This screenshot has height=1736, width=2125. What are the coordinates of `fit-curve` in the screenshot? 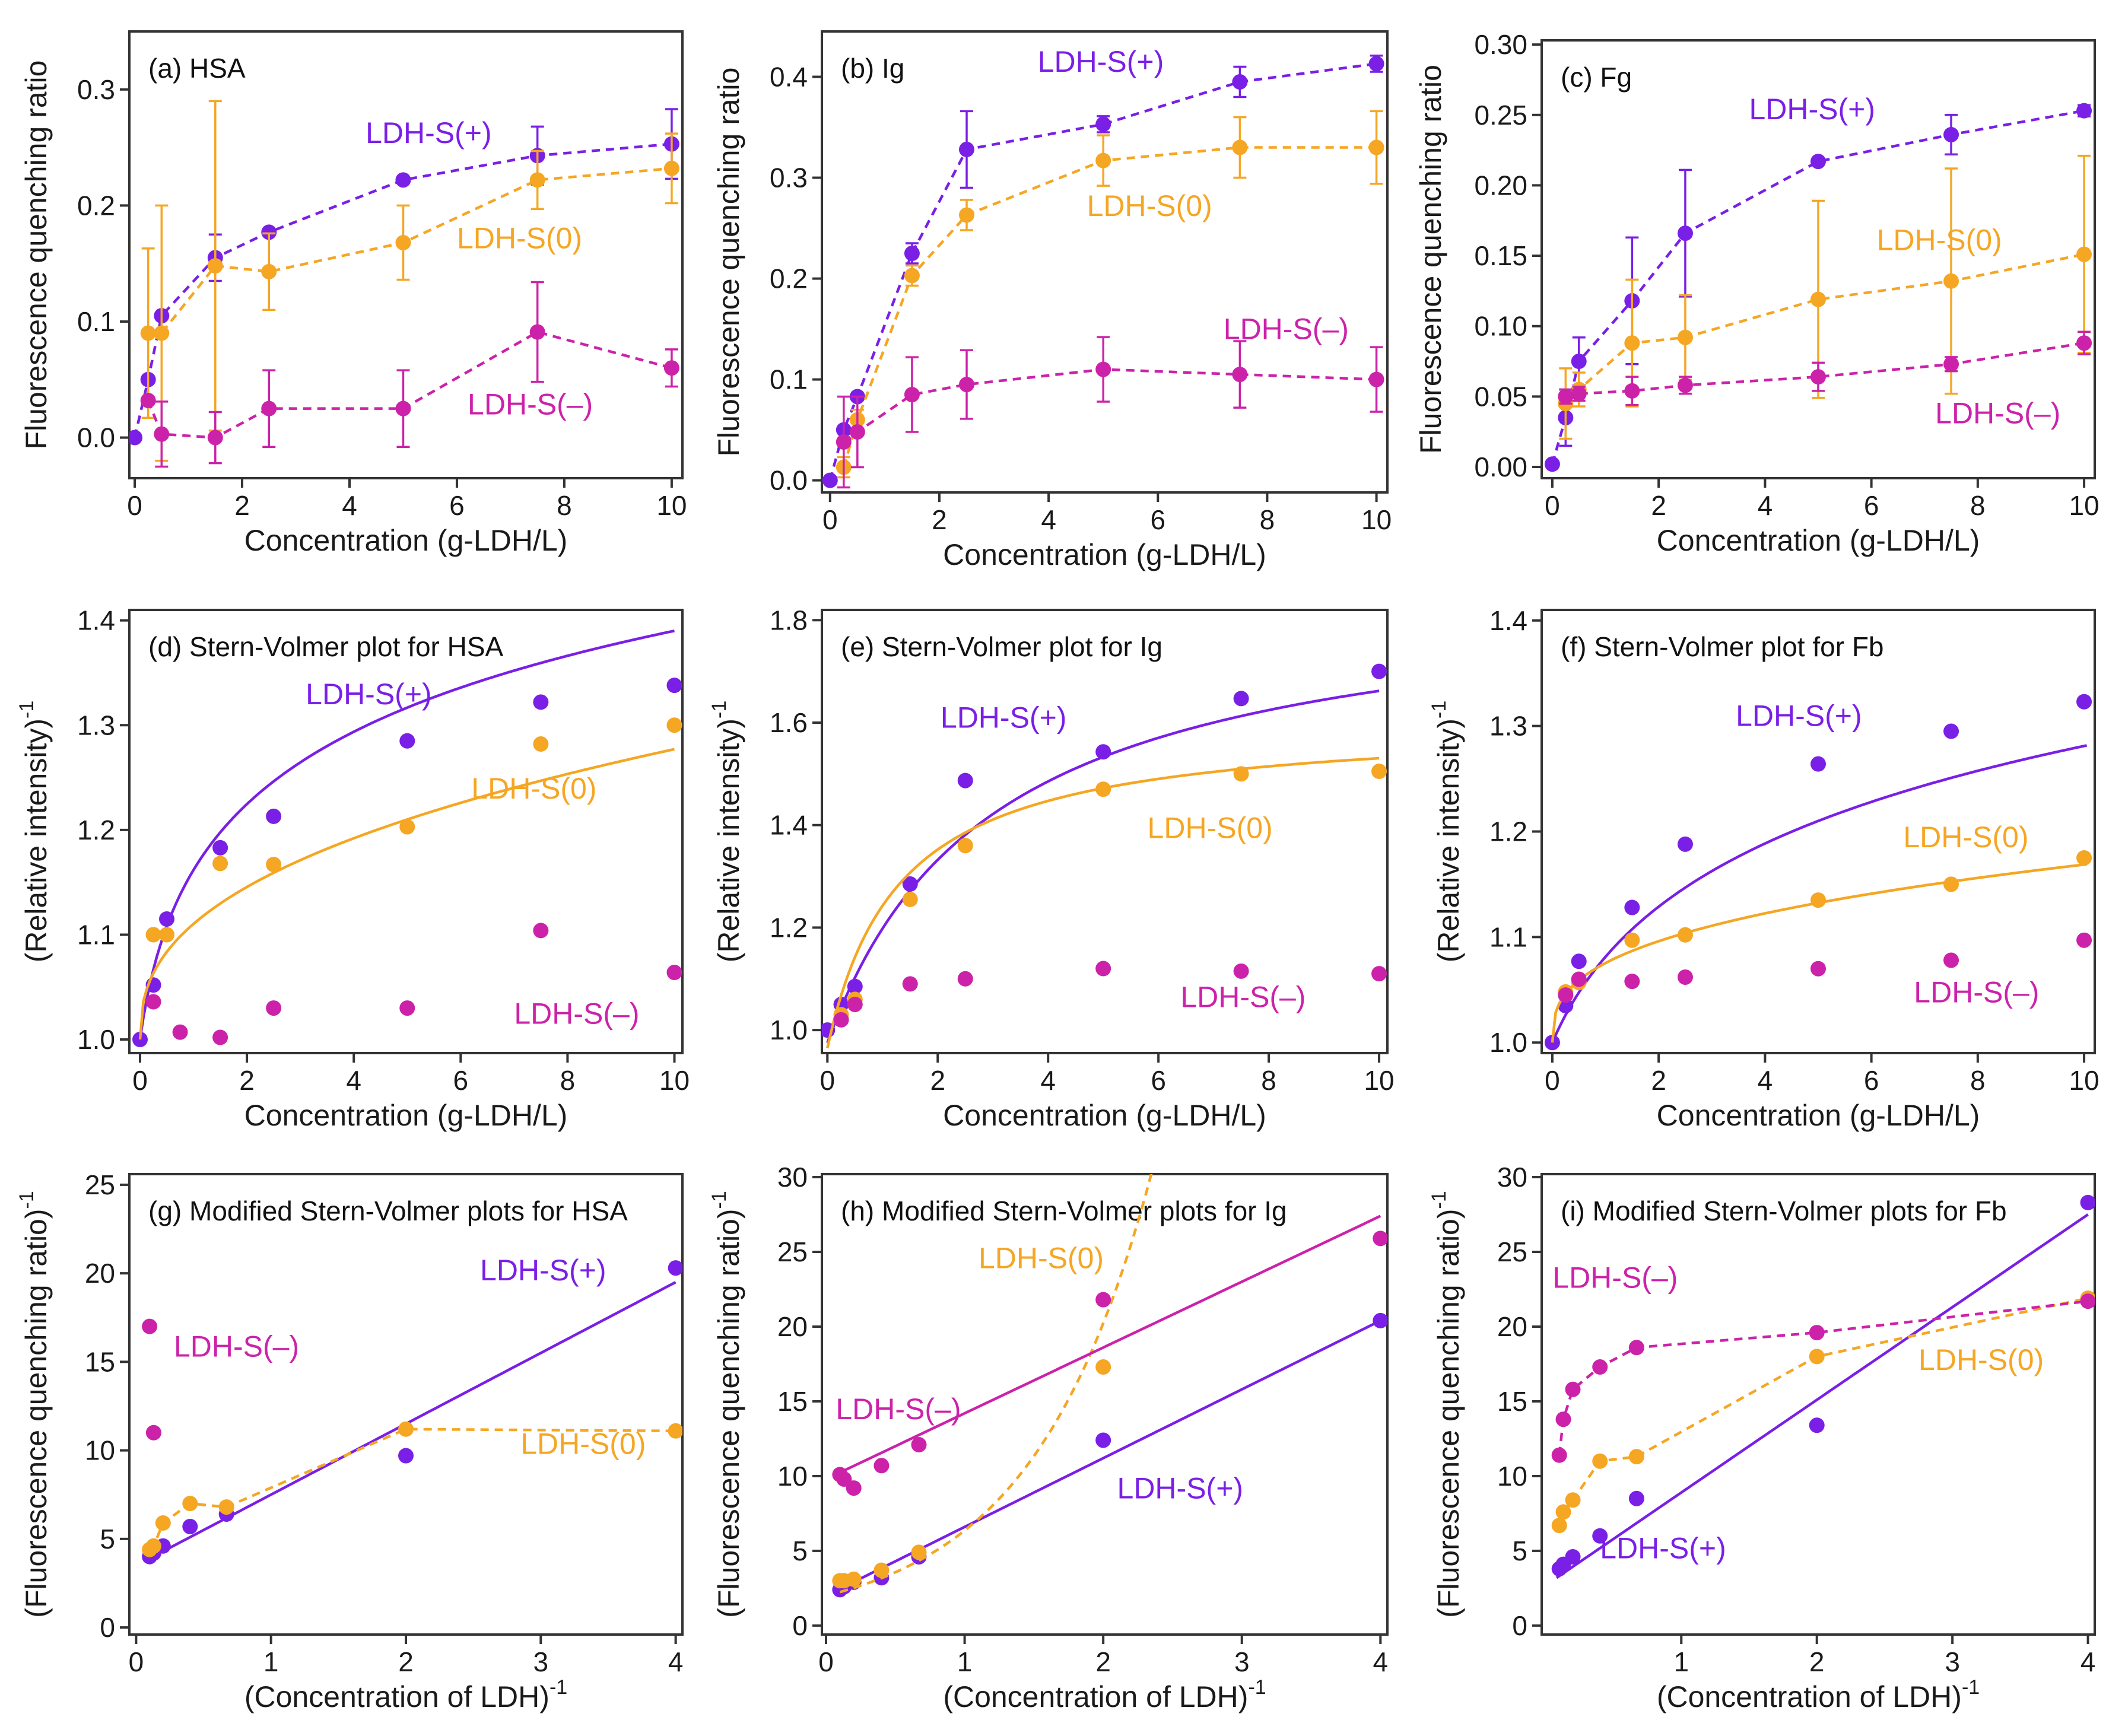 It's located at (1108, 1455).